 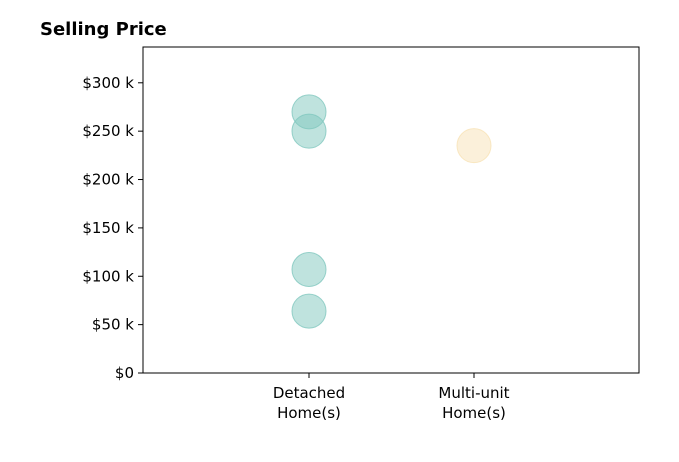 What do you see at coordinates (473, 393) in the screenshot?
I see `x-tick-label: Multi-unit` at bounding box center [473, 393].